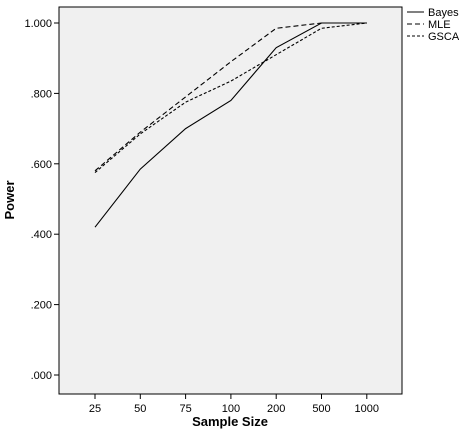  Describe the element at coordinates (41, 165) in the screenshot. I see `y-tick-label: .600` at that location.